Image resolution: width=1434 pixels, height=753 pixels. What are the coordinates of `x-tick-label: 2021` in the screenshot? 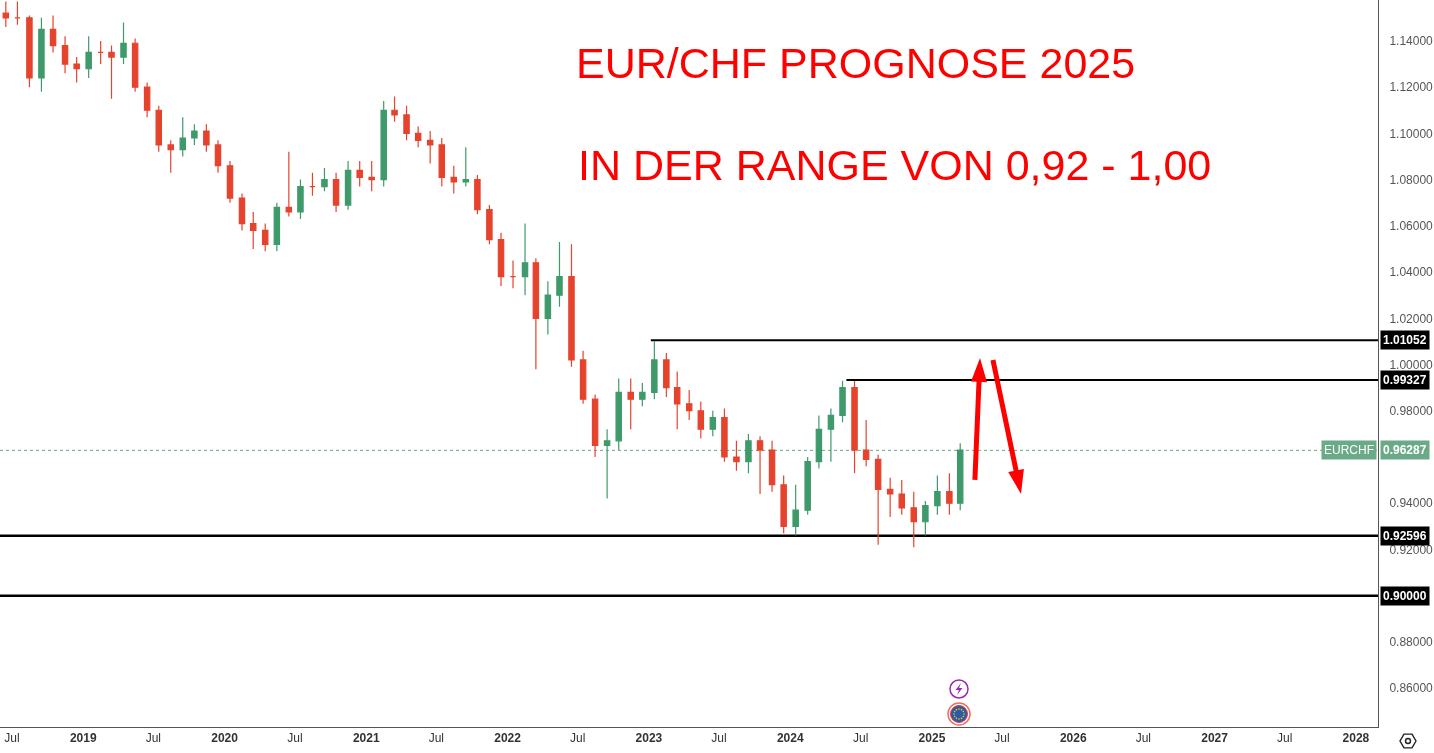 It's located at (366, 738).